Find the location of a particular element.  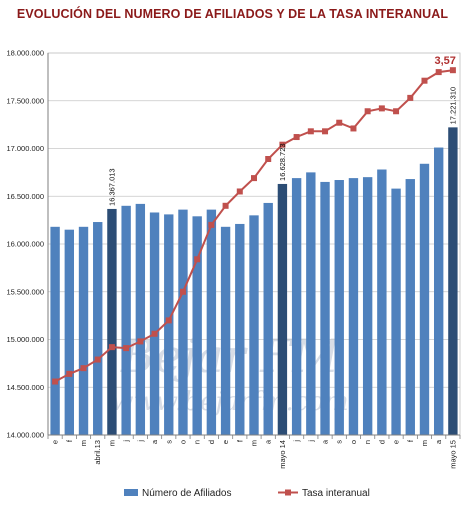

y-tick-label: 17.000.000 is located at coordinates (25, 148).